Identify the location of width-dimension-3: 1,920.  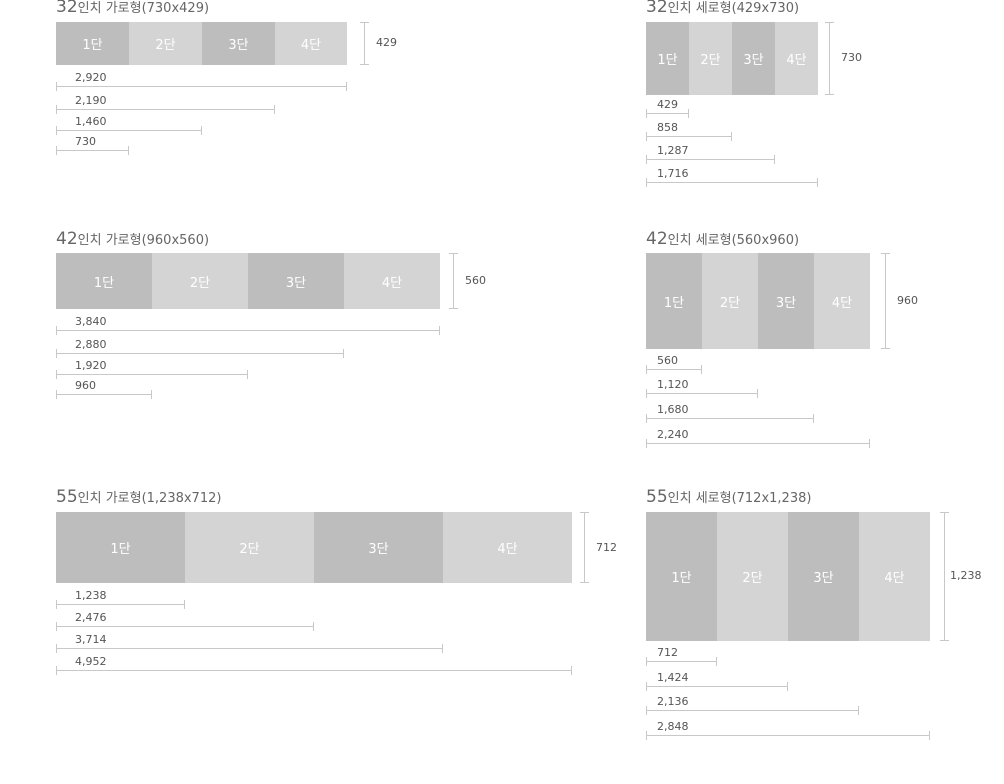
(152, 369).